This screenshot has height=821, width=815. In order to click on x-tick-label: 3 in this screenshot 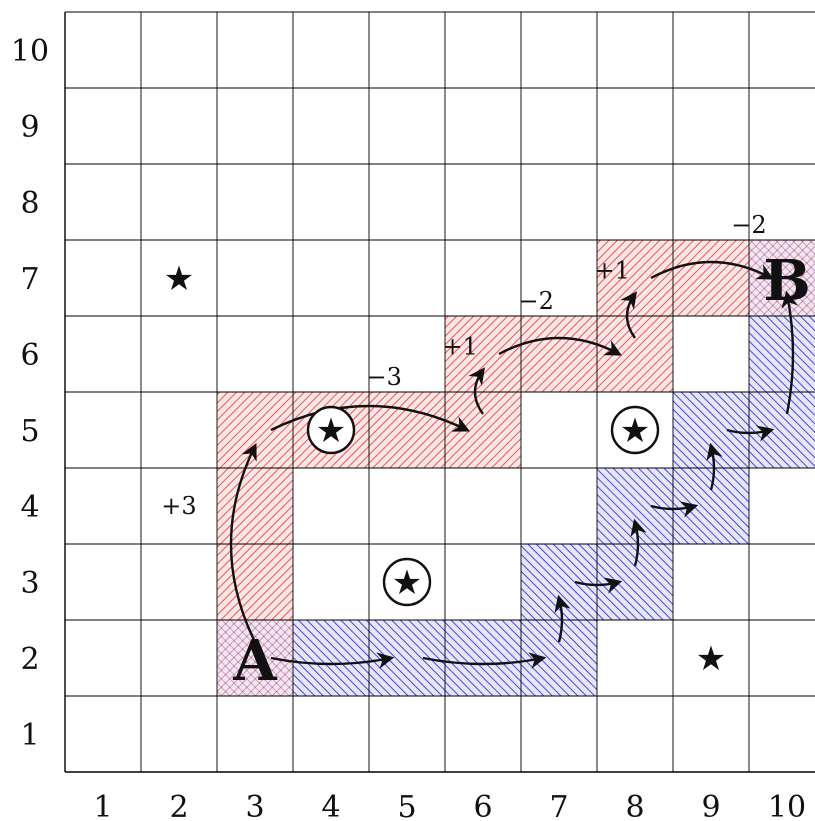, I will do `click(254, 805)`.